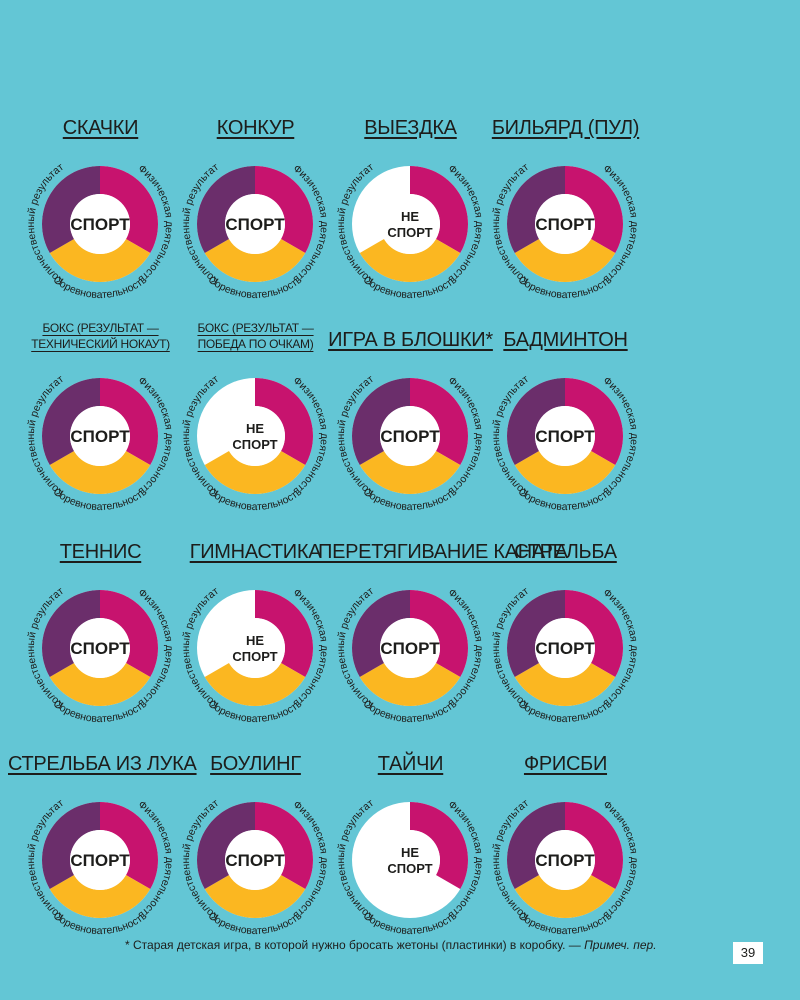 This screenshot has height=1000, width=800. I want to click on activity-title: ГИМНАСТИКА, so click(255, 552).